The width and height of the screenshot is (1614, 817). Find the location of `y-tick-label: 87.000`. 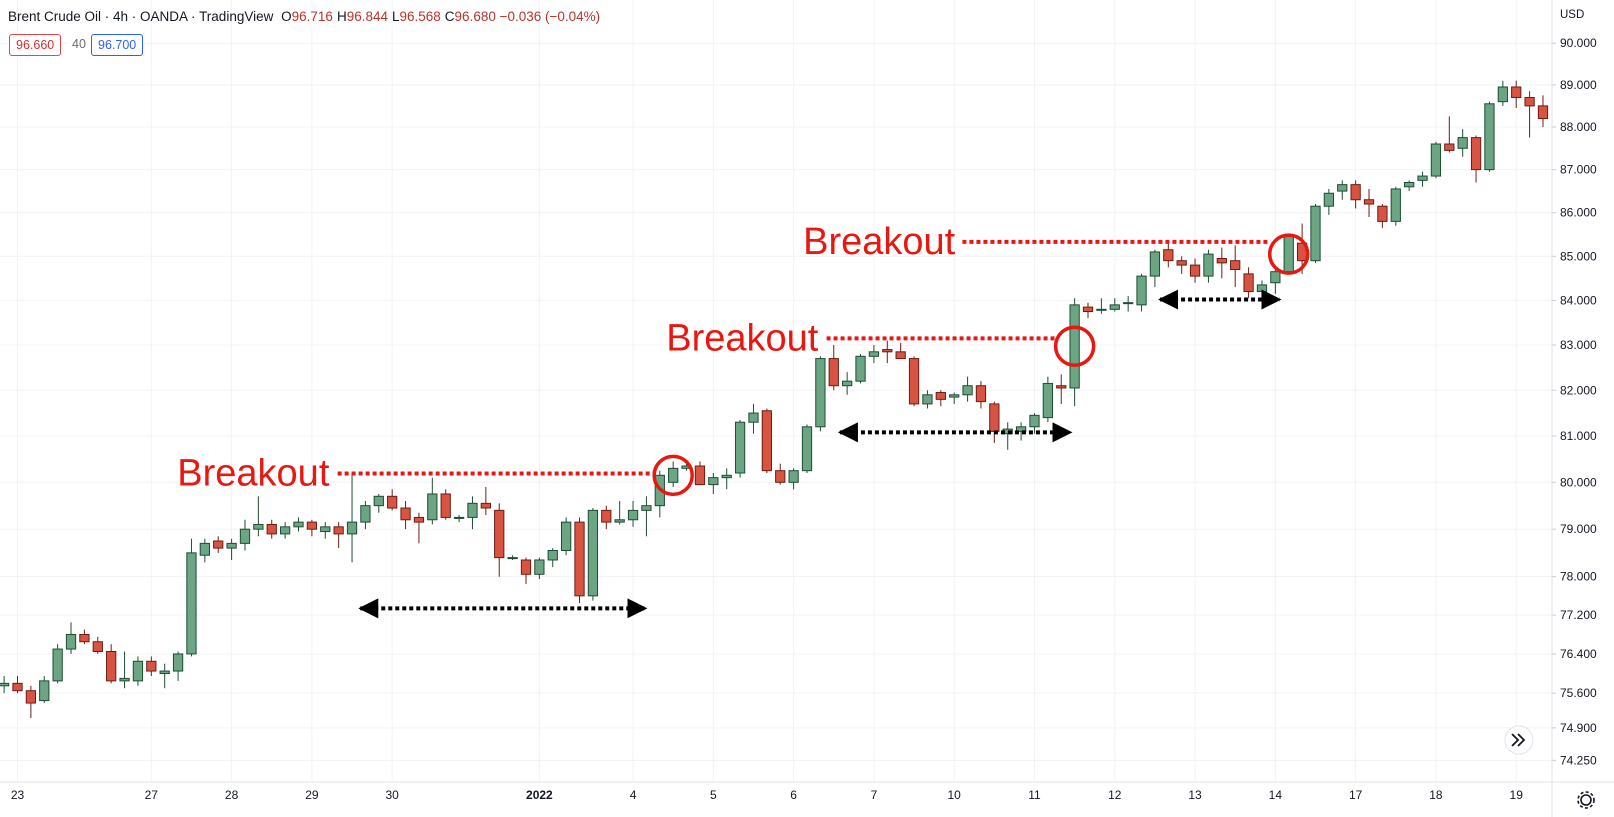

y-tick-label: 87.000 is located at coordinates (1578, 170).